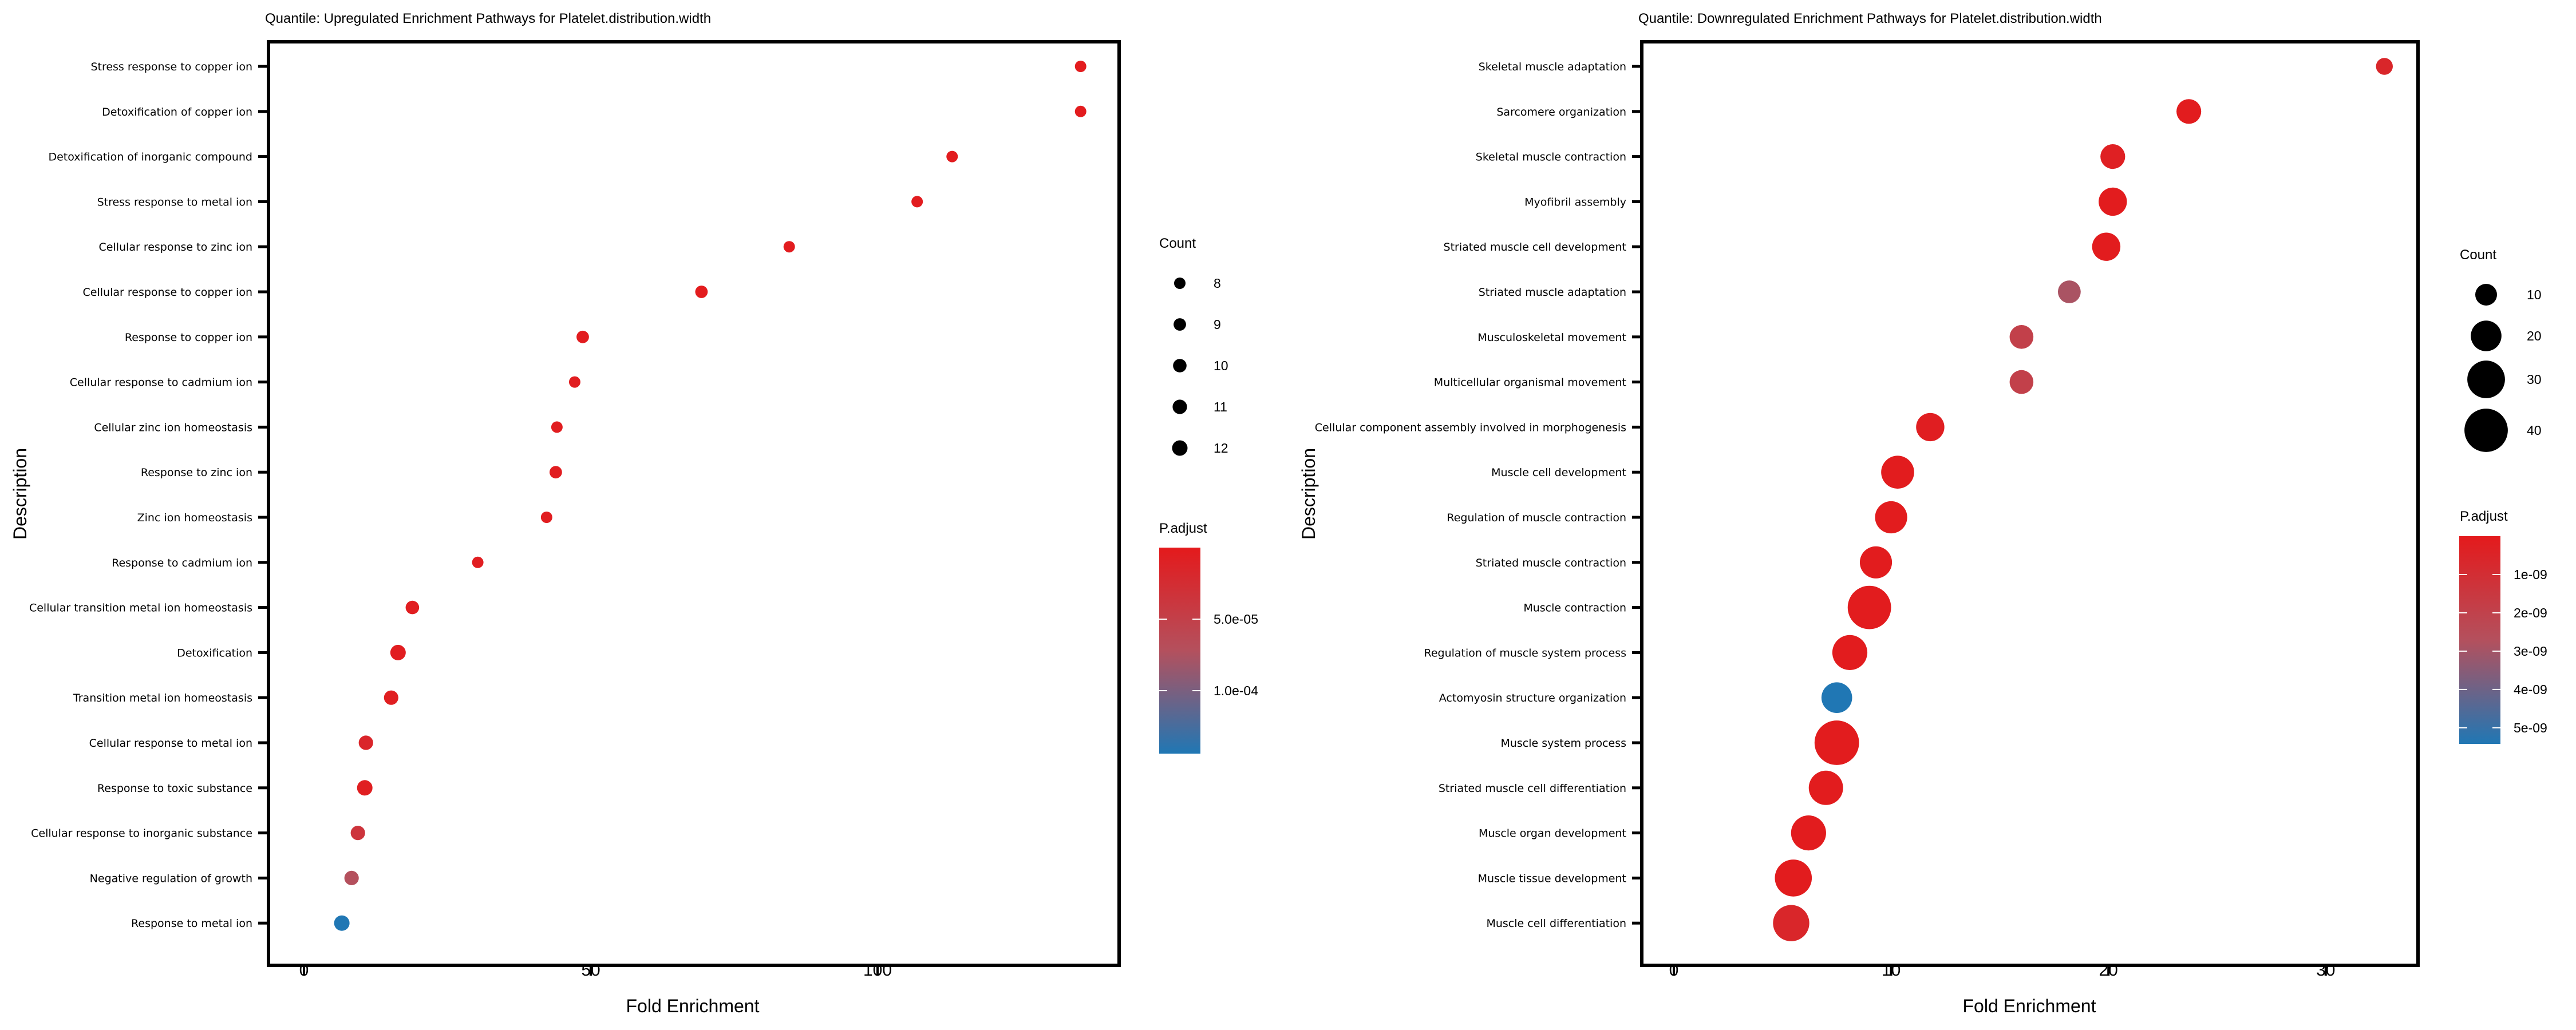 The height and width of the screenshot is (1030, 2576). I want to click on y-tick-label: Muscle contraction, so click(1574, 608).